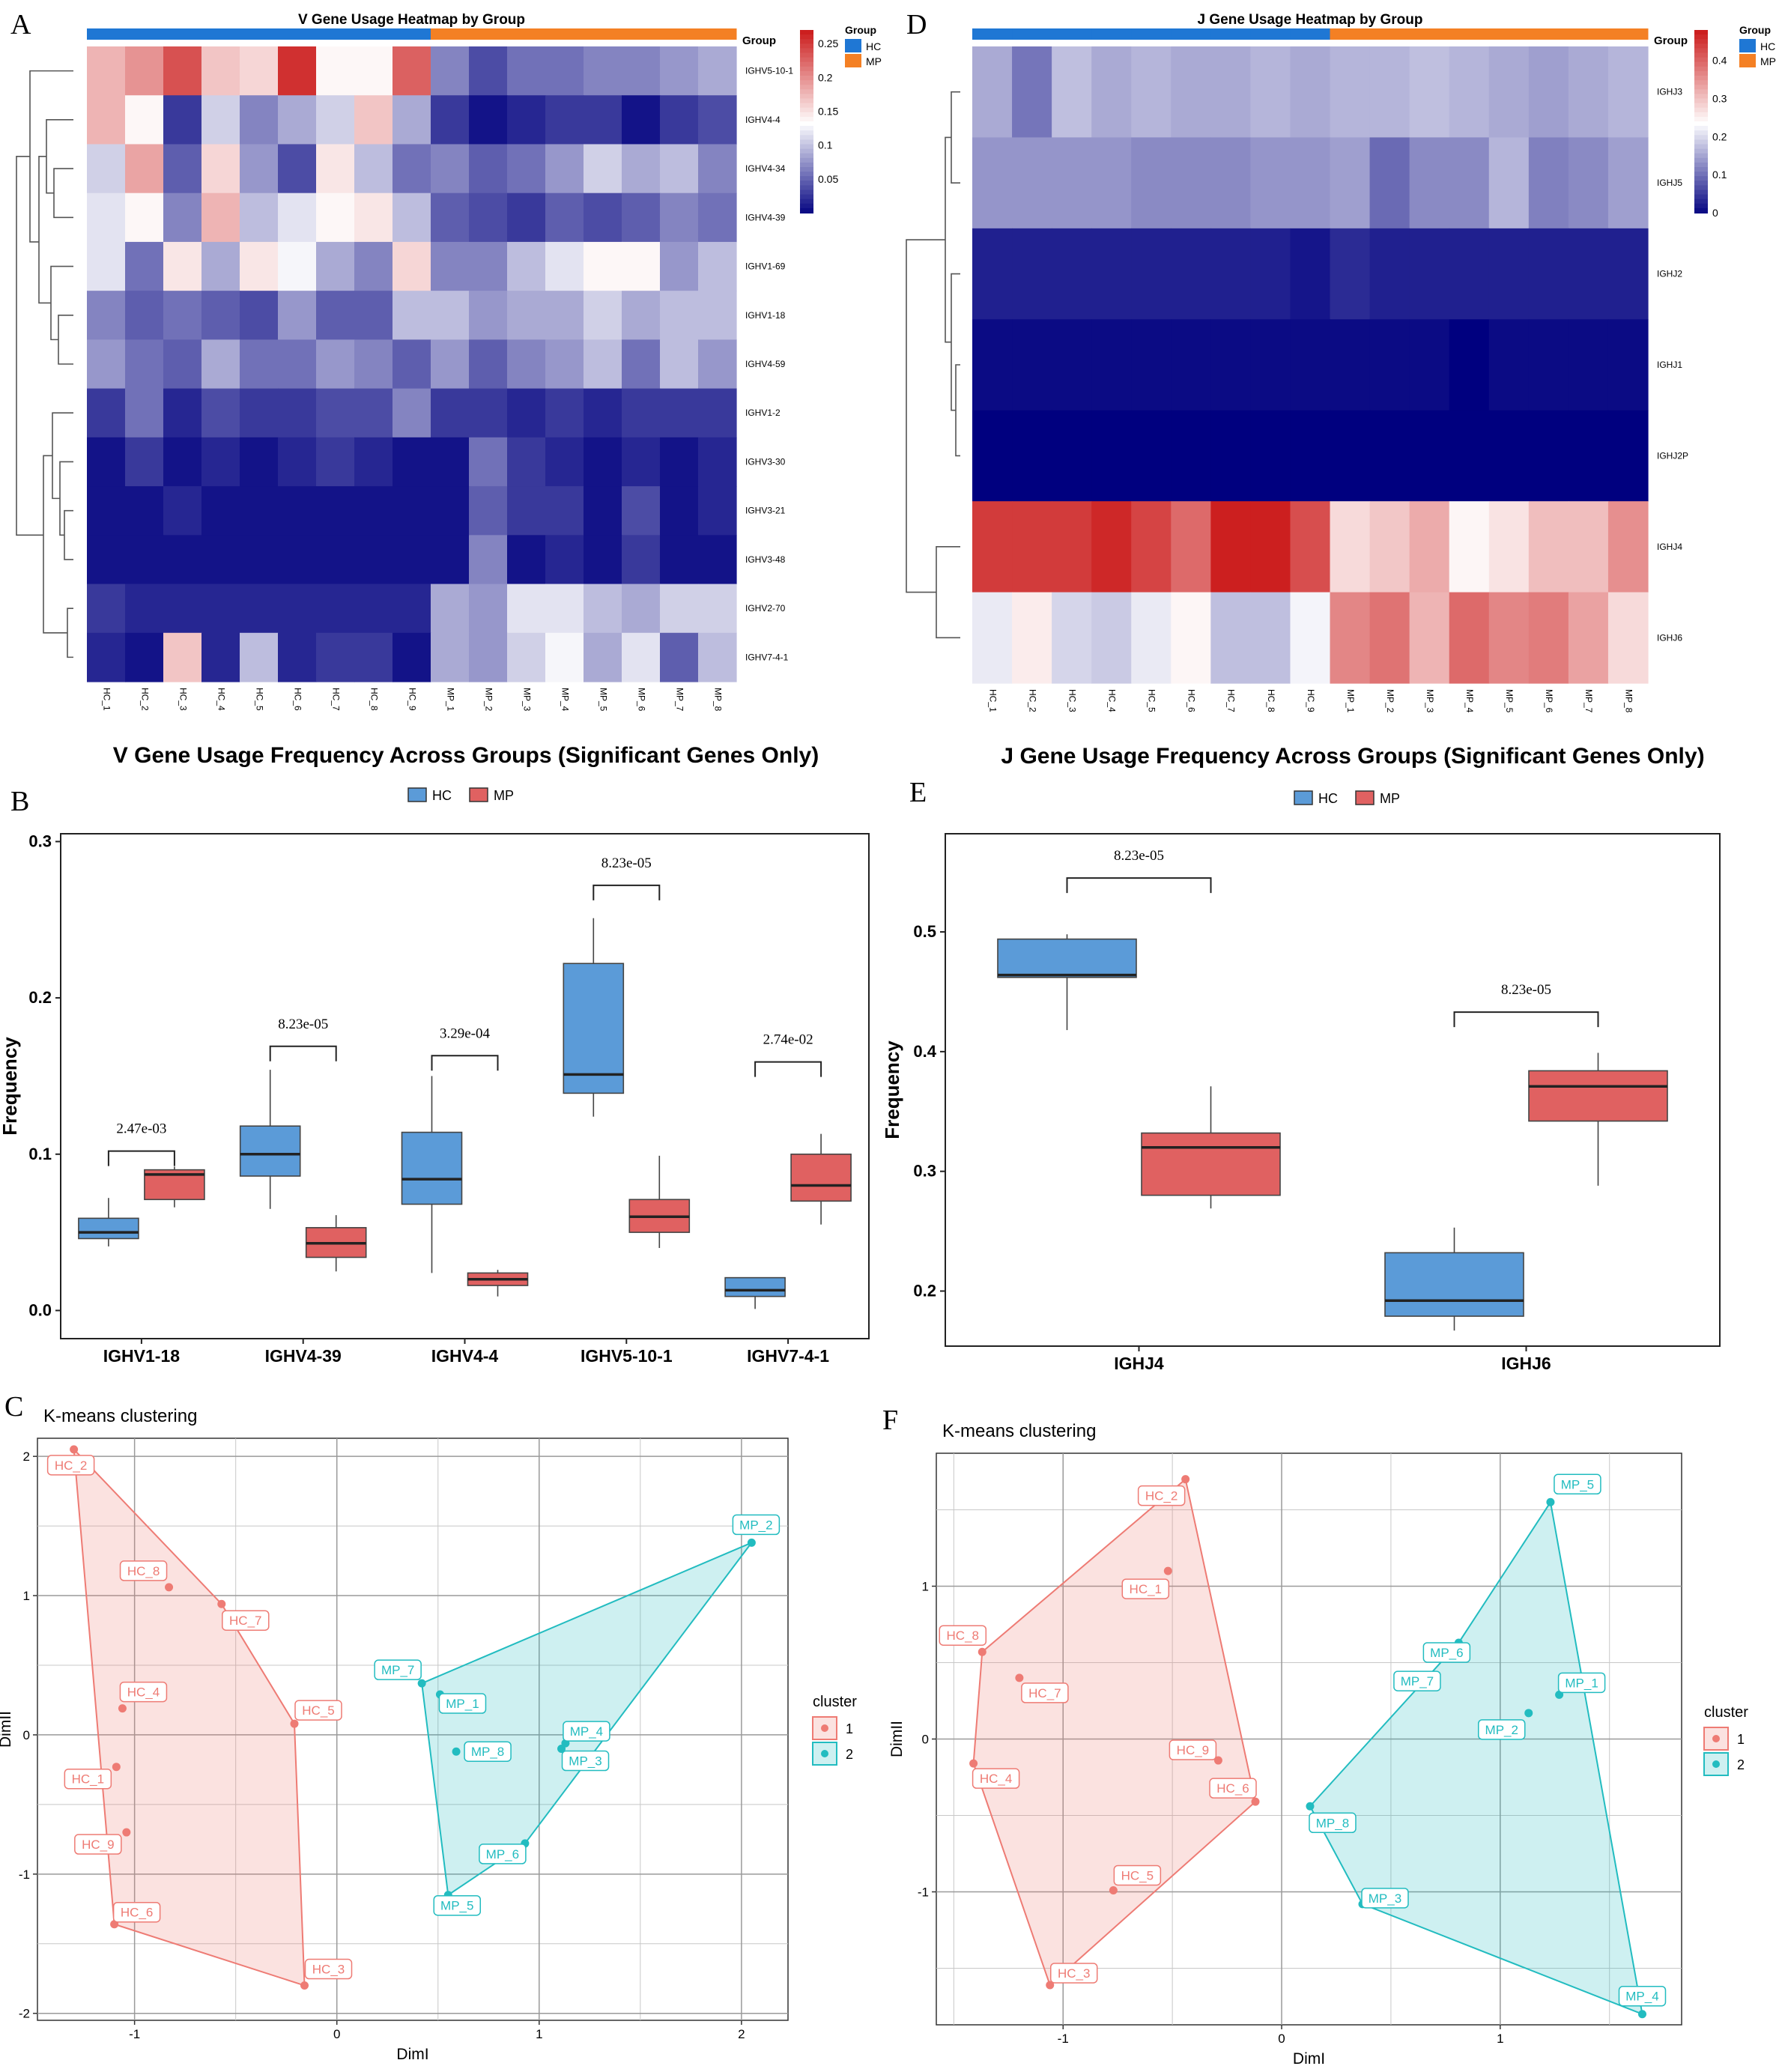 The height and width of the screenshot is (2072, 1776). Describe the element at coordinates (318, 1711) in the screenshot. I see `point-label: HC_5` at that location.